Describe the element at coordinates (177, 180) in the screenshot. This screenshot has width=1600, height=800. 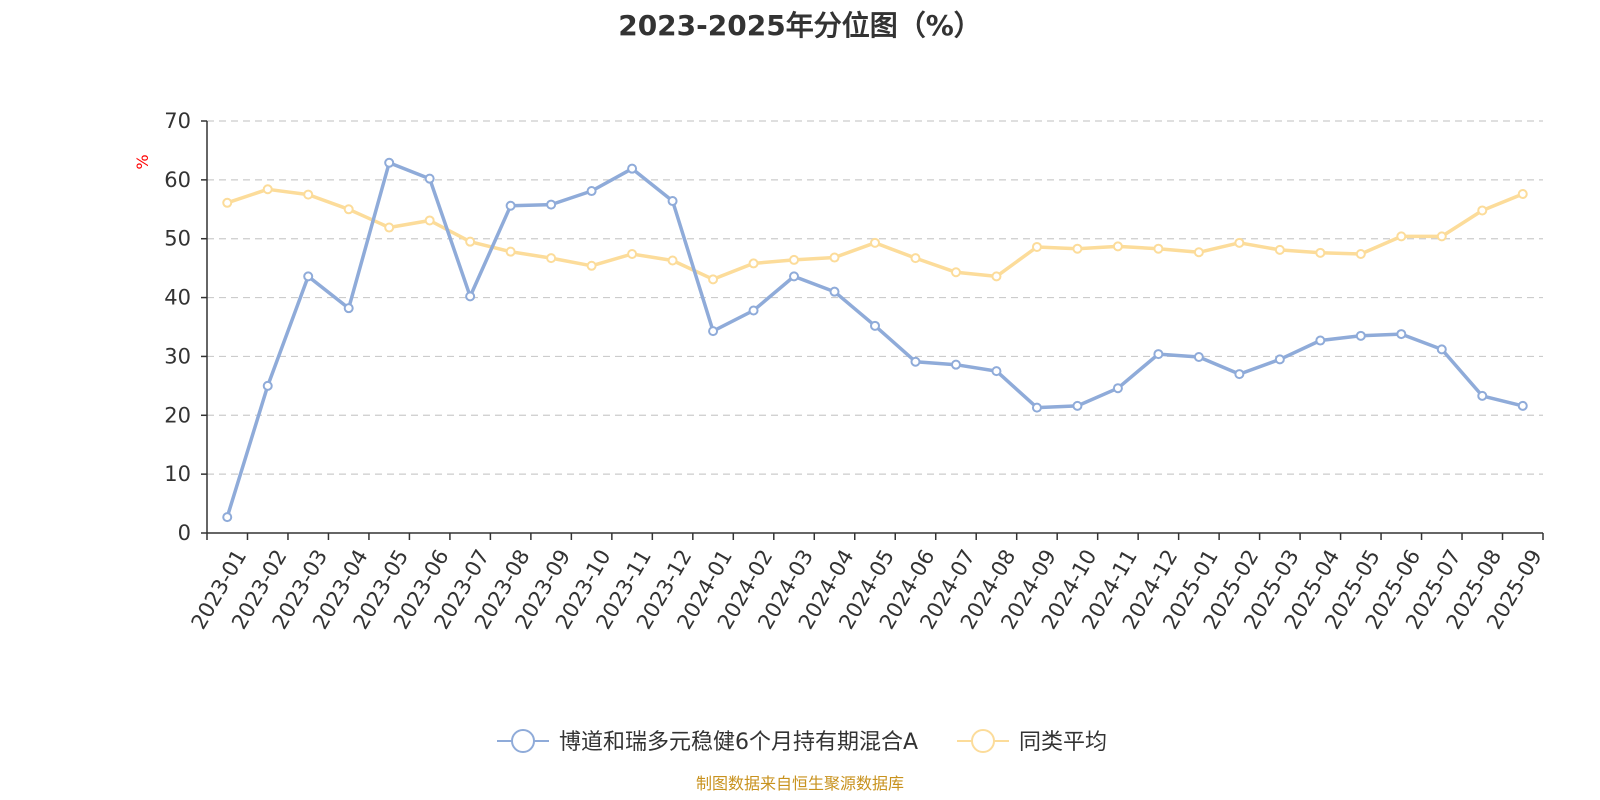
I see `y-tick-label: 60` at that location.